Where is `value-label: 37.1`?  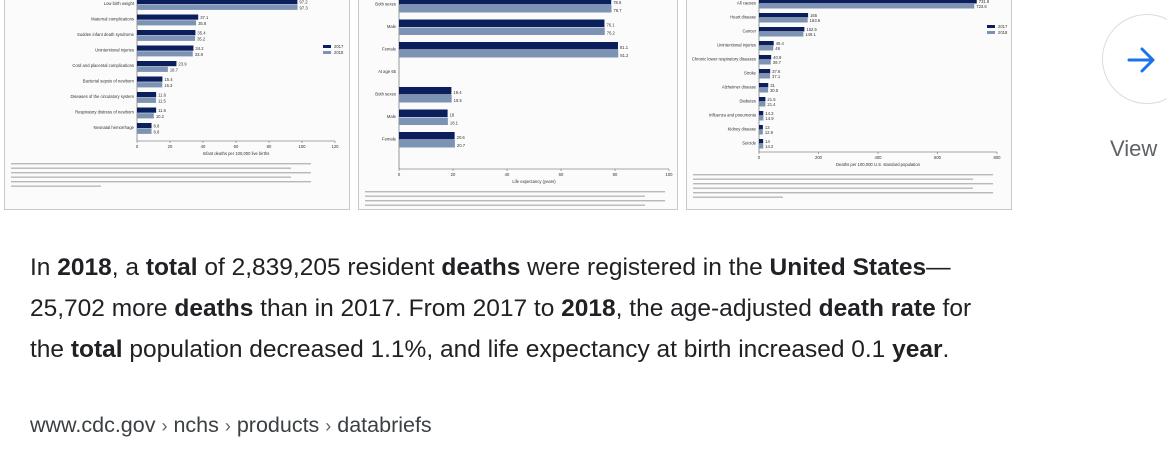 value-label: 37.1 is located at coordinates (776, 76).